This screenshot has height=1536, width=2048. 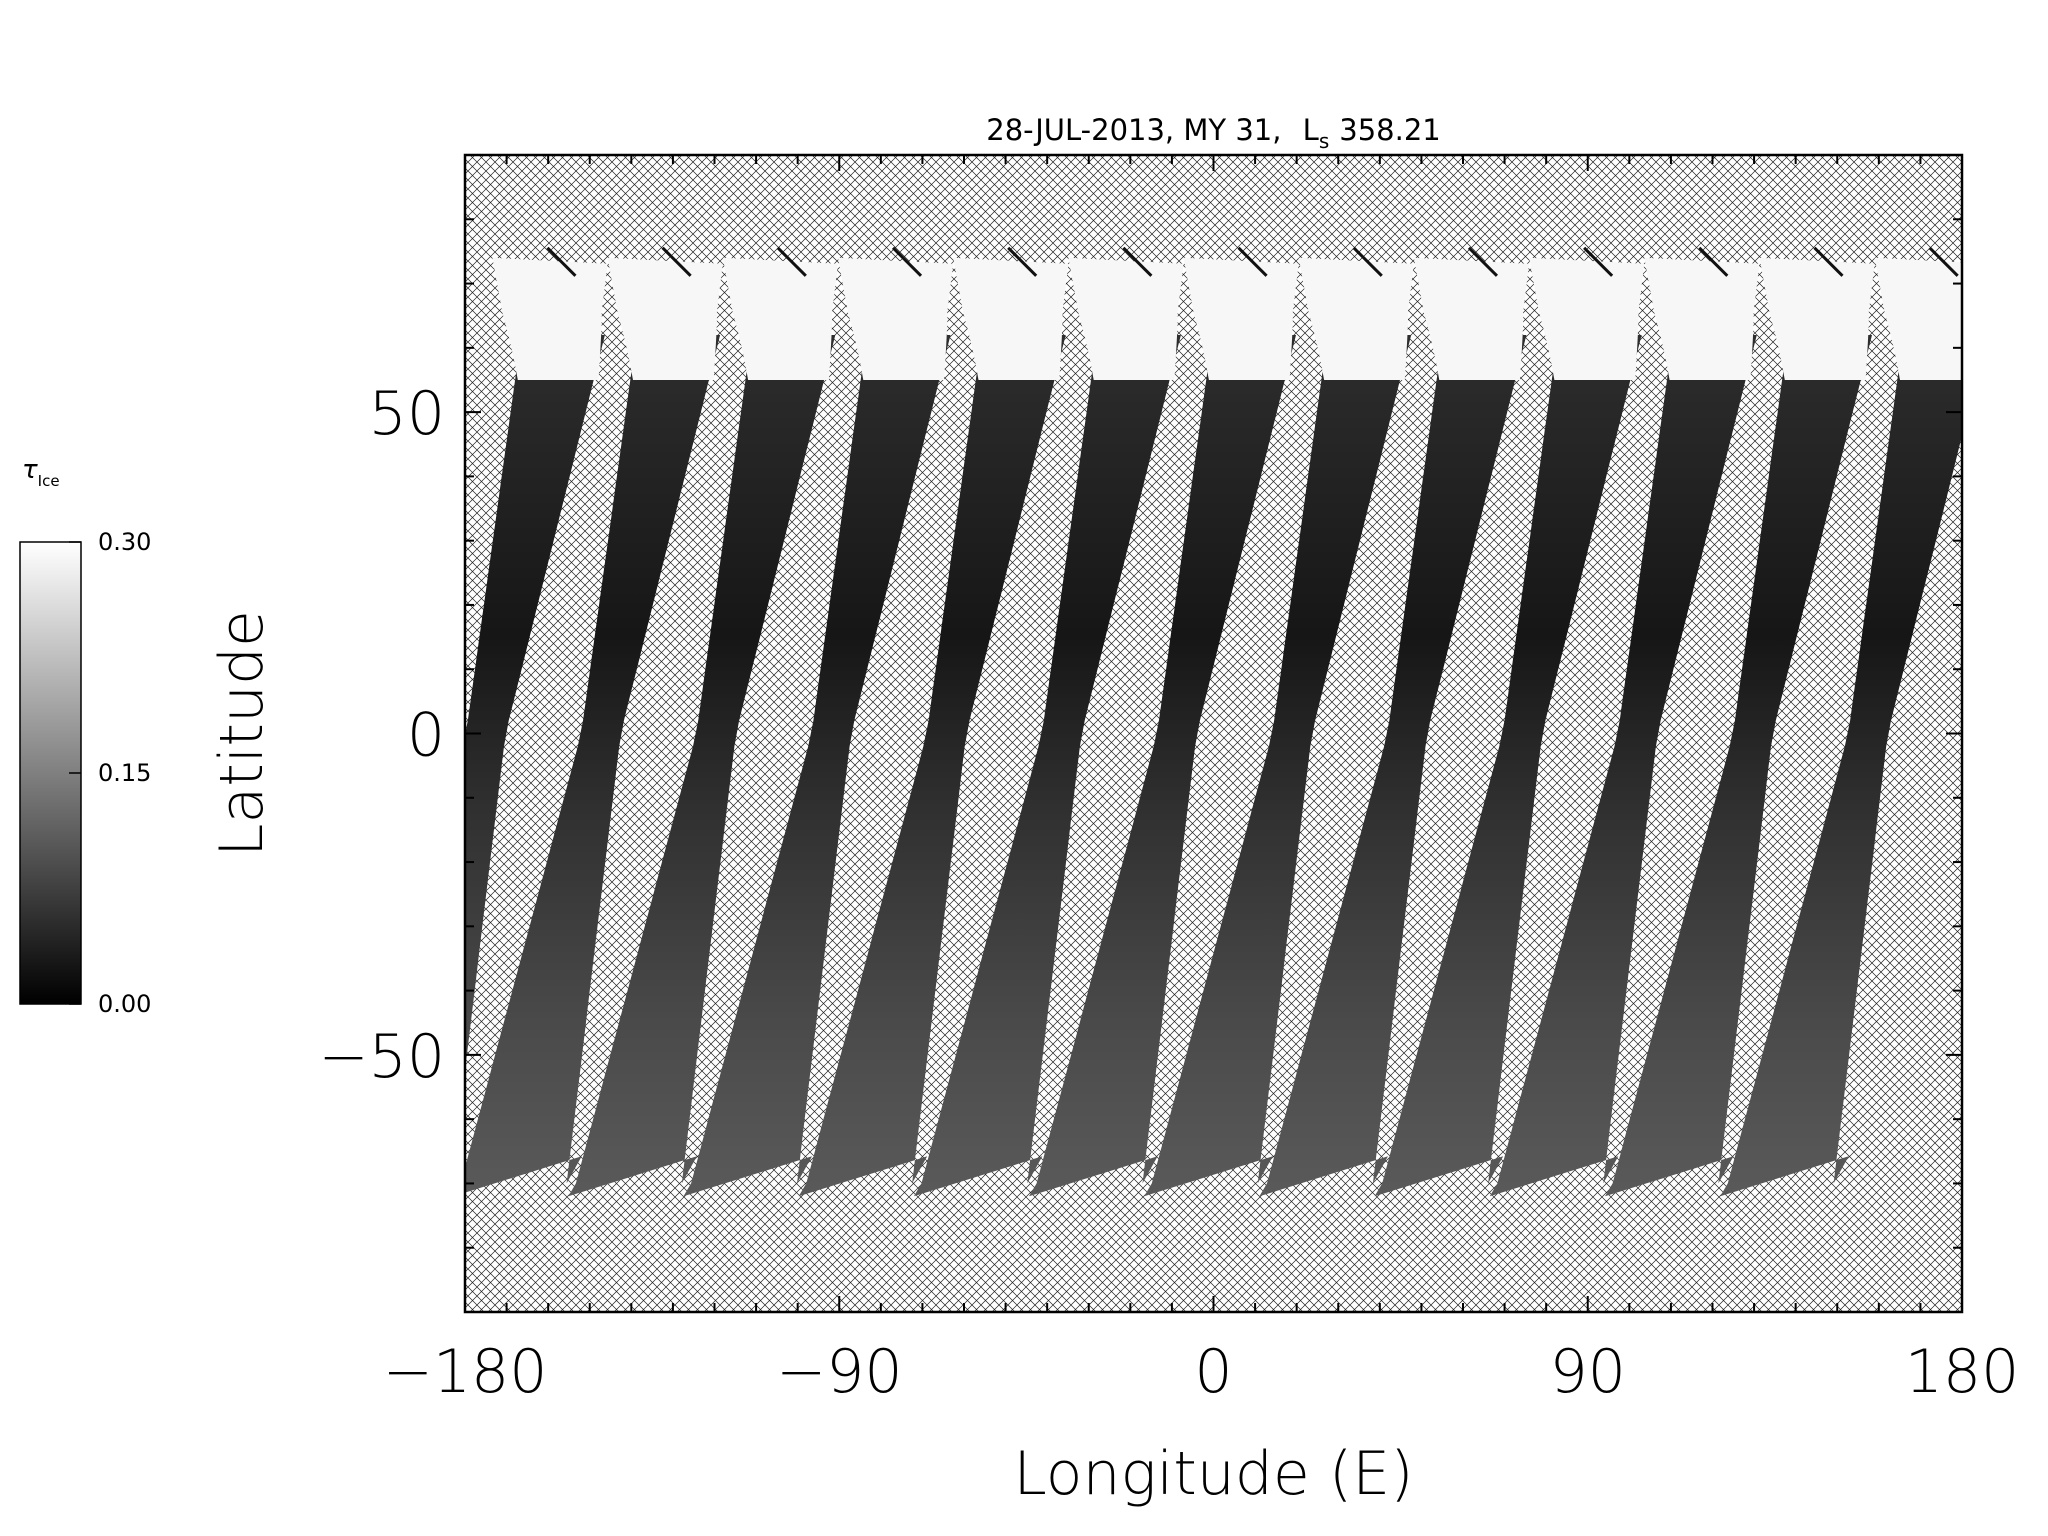 What do you see at coordinates (1588, 1372) in the screenshot?
I see `x-tick-label: 90` at bounding box center [1588, 1372].